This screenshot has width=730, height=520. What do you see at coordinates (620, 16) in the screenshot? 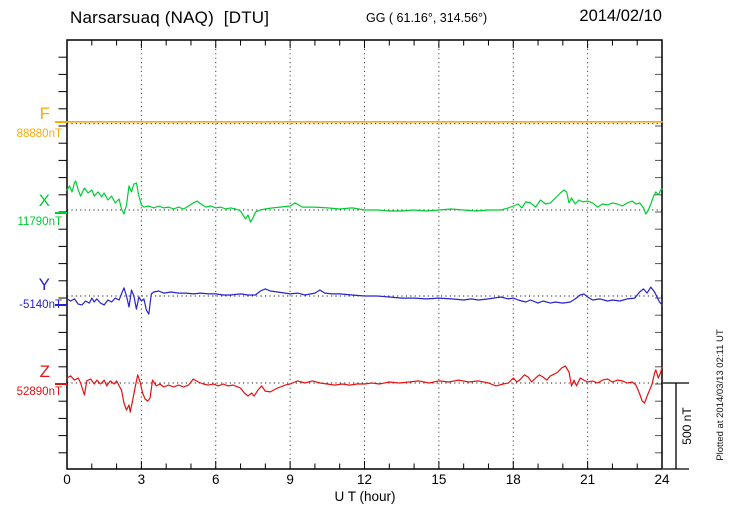
I see `date-label: 2014/02/10` at bounding box center [620, 16].